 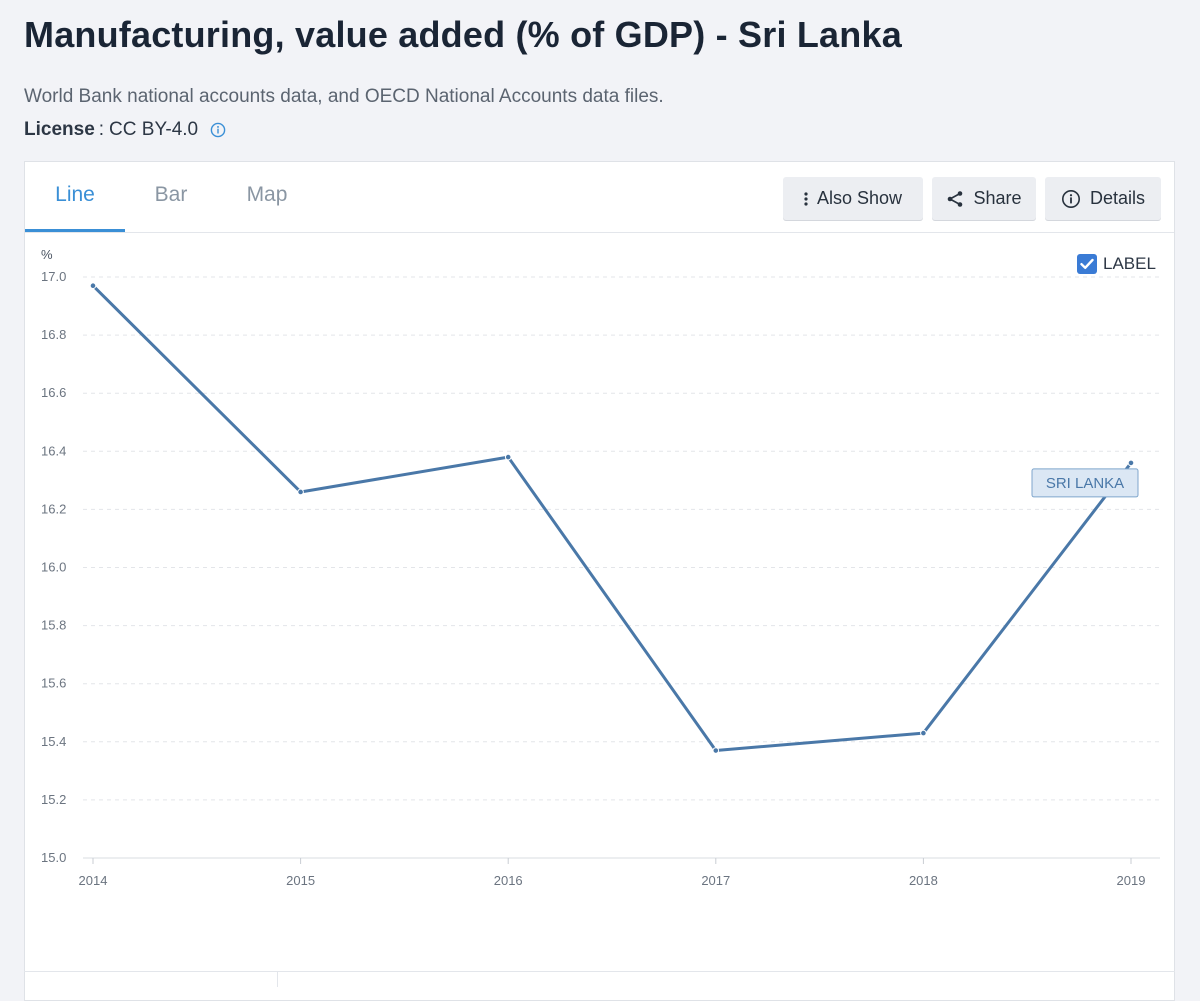 I want to click on y-tick-label: 17.0, so click(x=53, y=276).